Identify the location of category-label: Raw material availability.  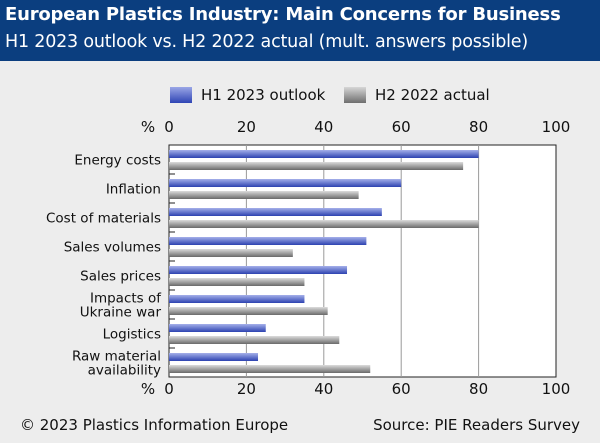
(116, 364).